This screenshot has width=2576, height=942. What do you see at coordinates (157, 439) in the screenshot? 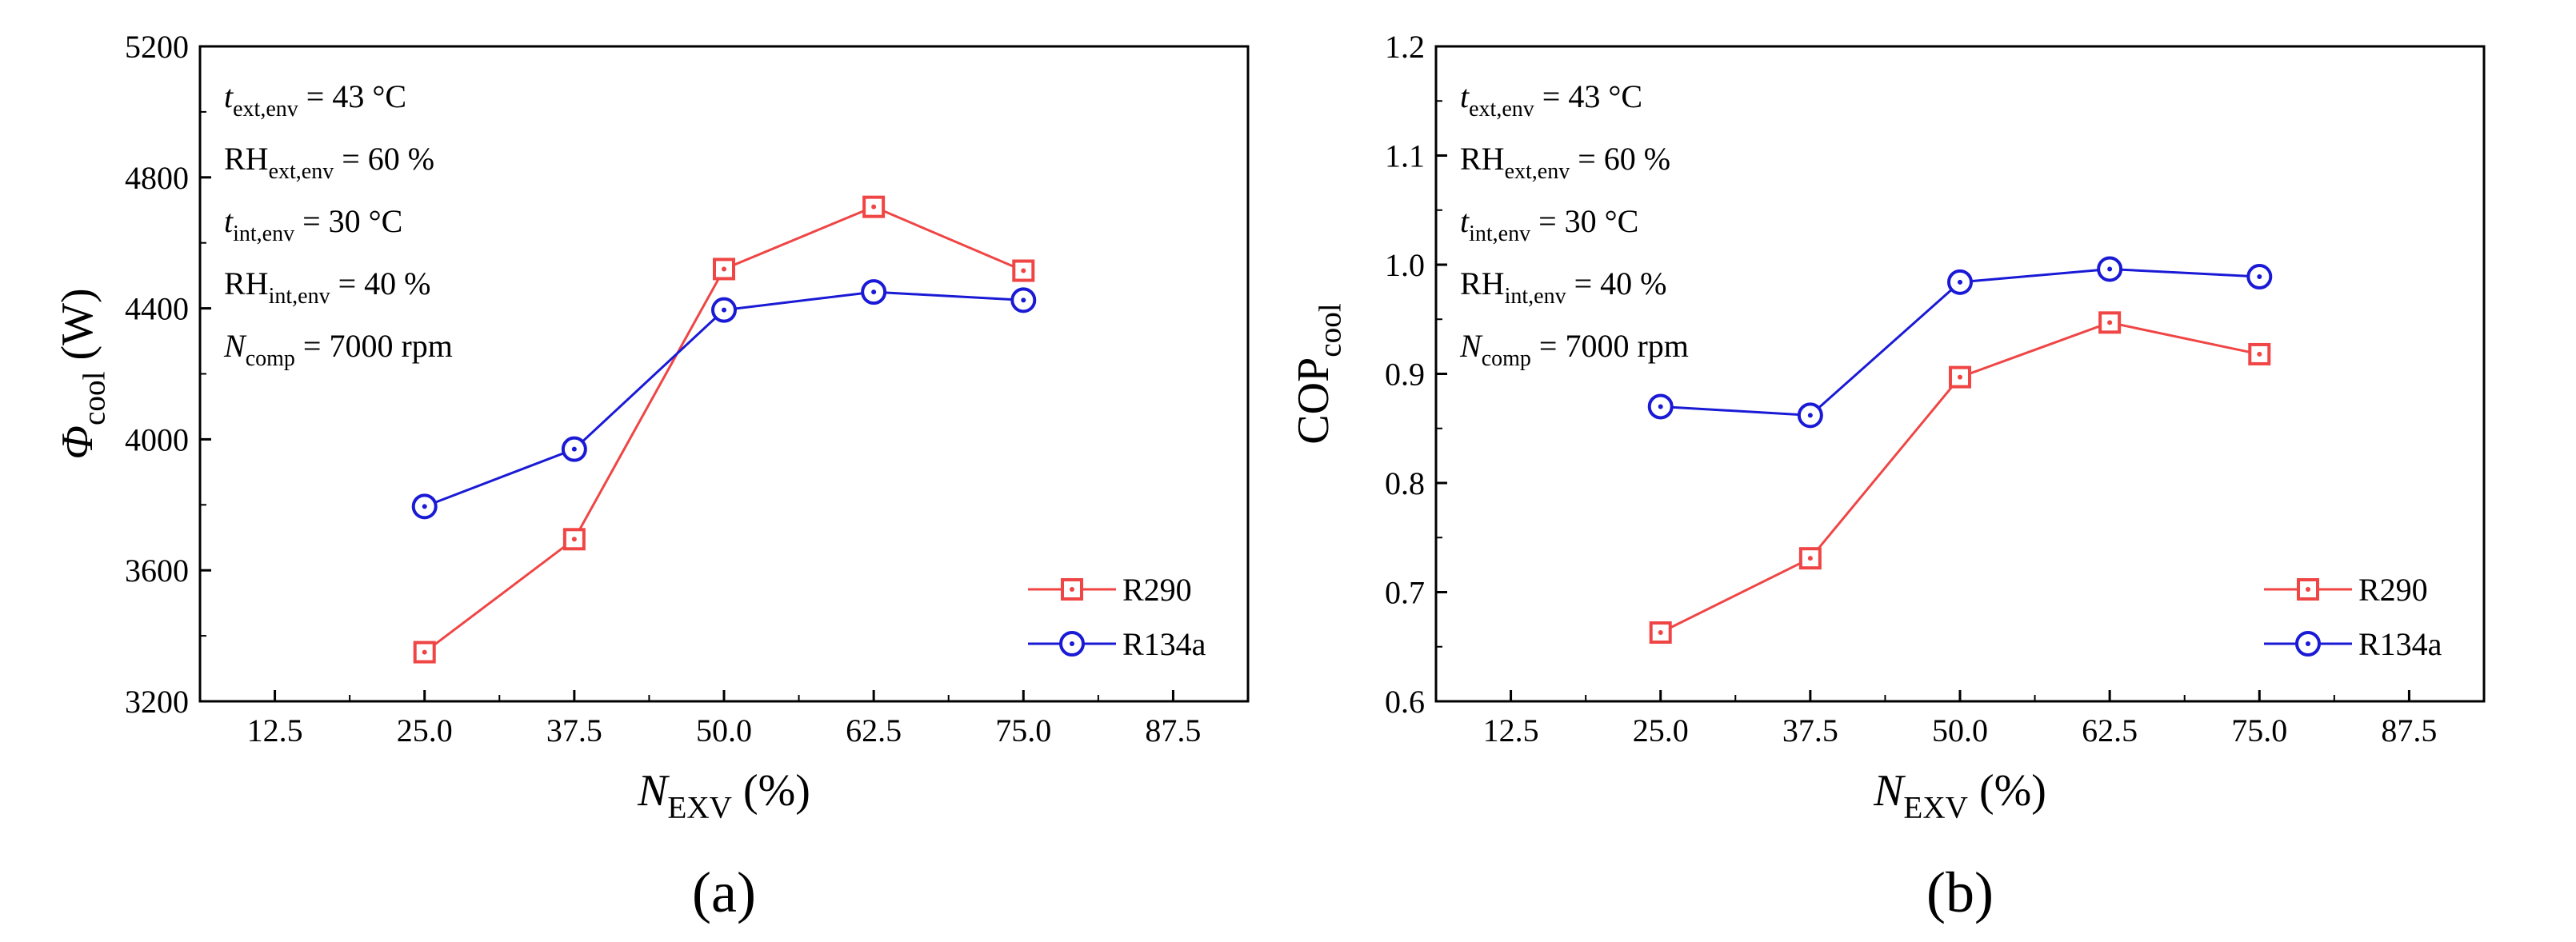
I see `y-tick-label: 4000` at bounding box center [157, 439].